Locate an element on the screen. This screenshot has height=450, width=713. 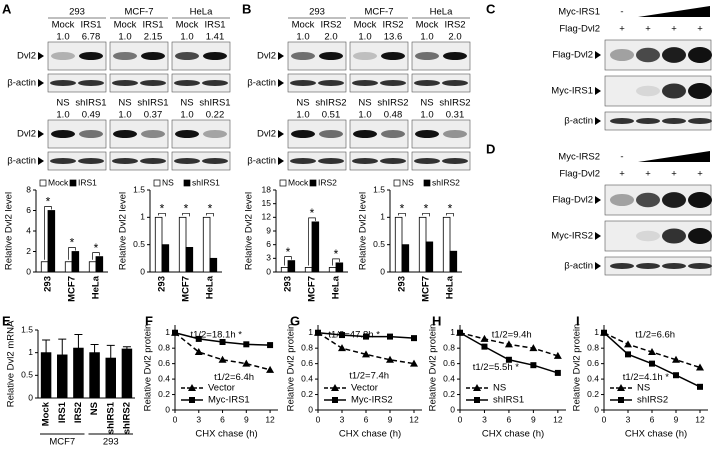
panel-label: G is located at coordinates (295, 320).